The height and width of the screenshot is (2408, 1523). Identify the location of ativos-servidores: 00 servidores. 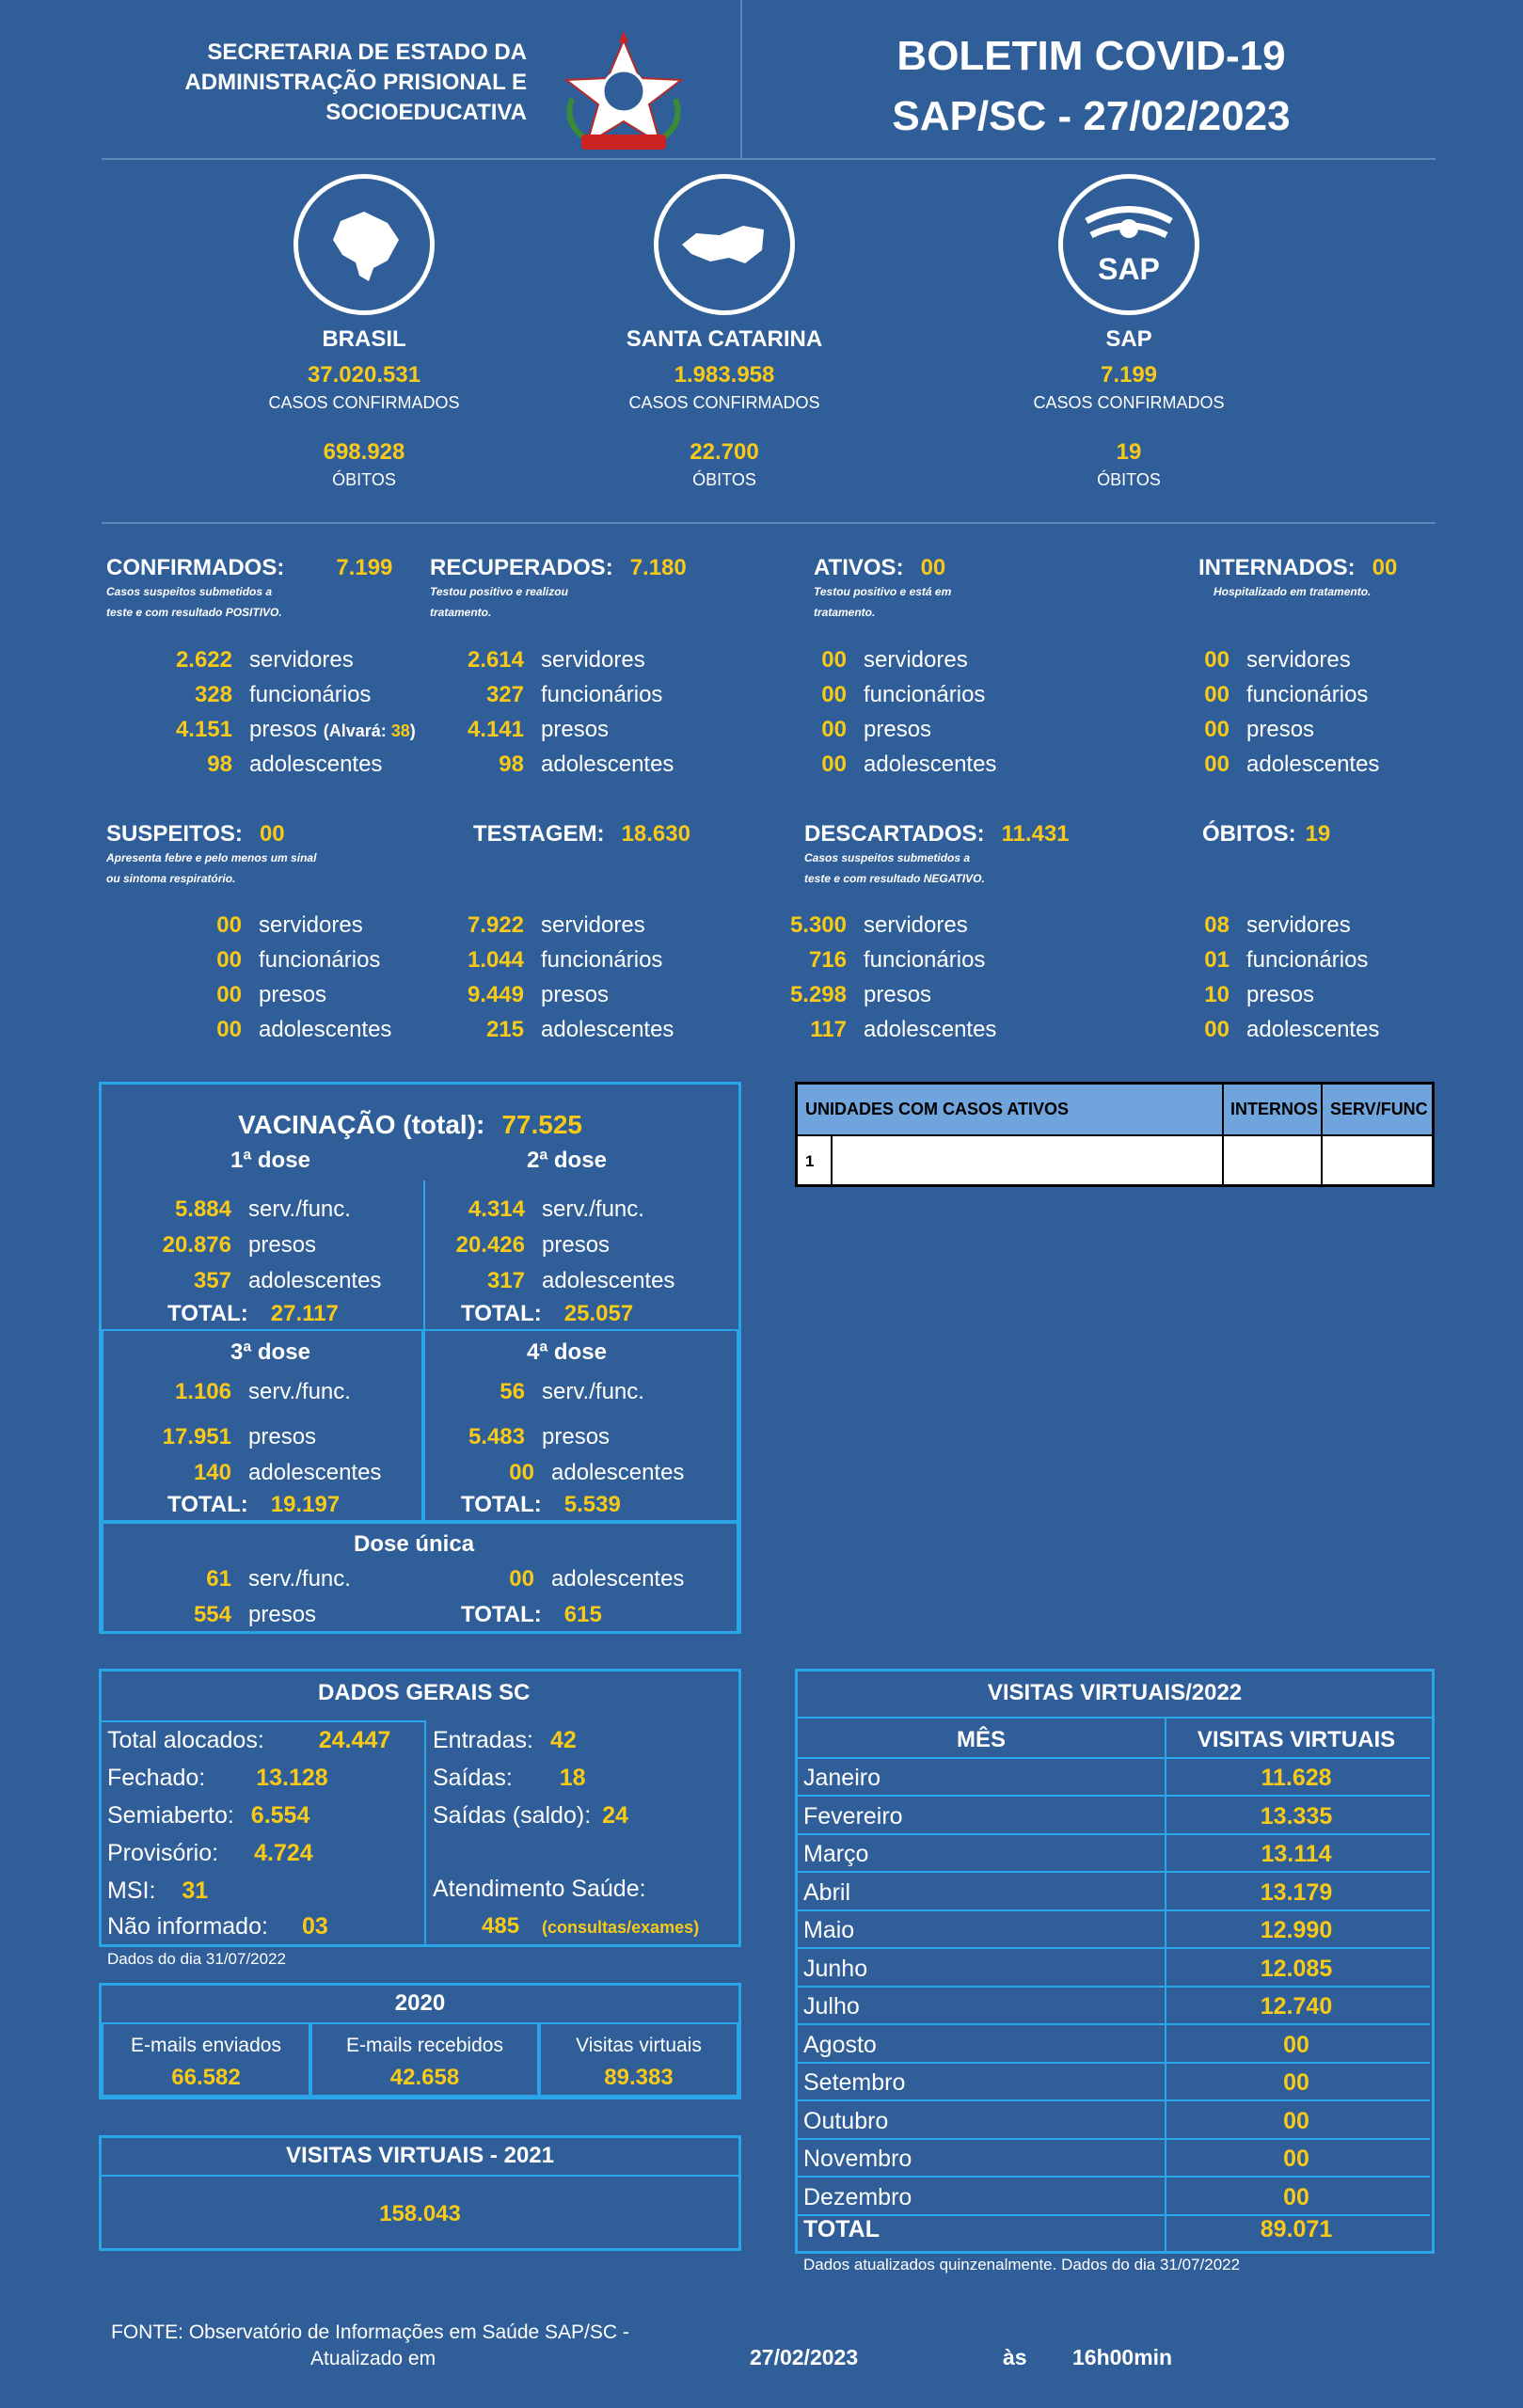
(894, 660).